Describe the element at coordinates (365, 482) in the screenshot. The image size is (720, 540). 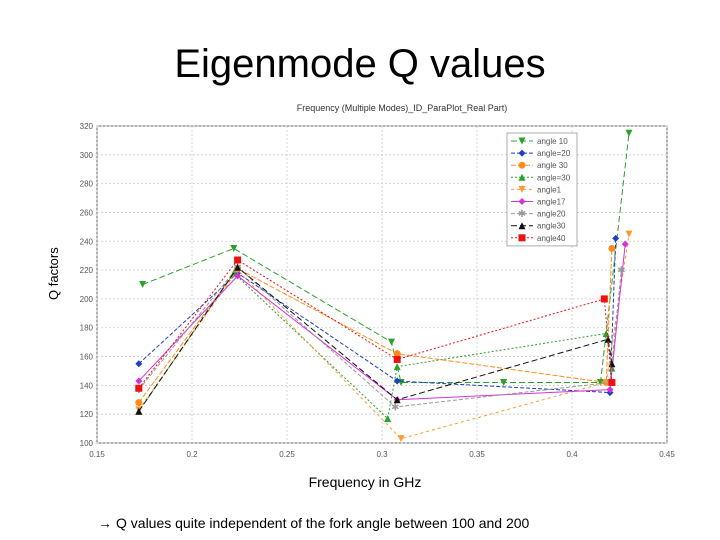
I see `x-axis-label: Frequency in GHz` at that location.